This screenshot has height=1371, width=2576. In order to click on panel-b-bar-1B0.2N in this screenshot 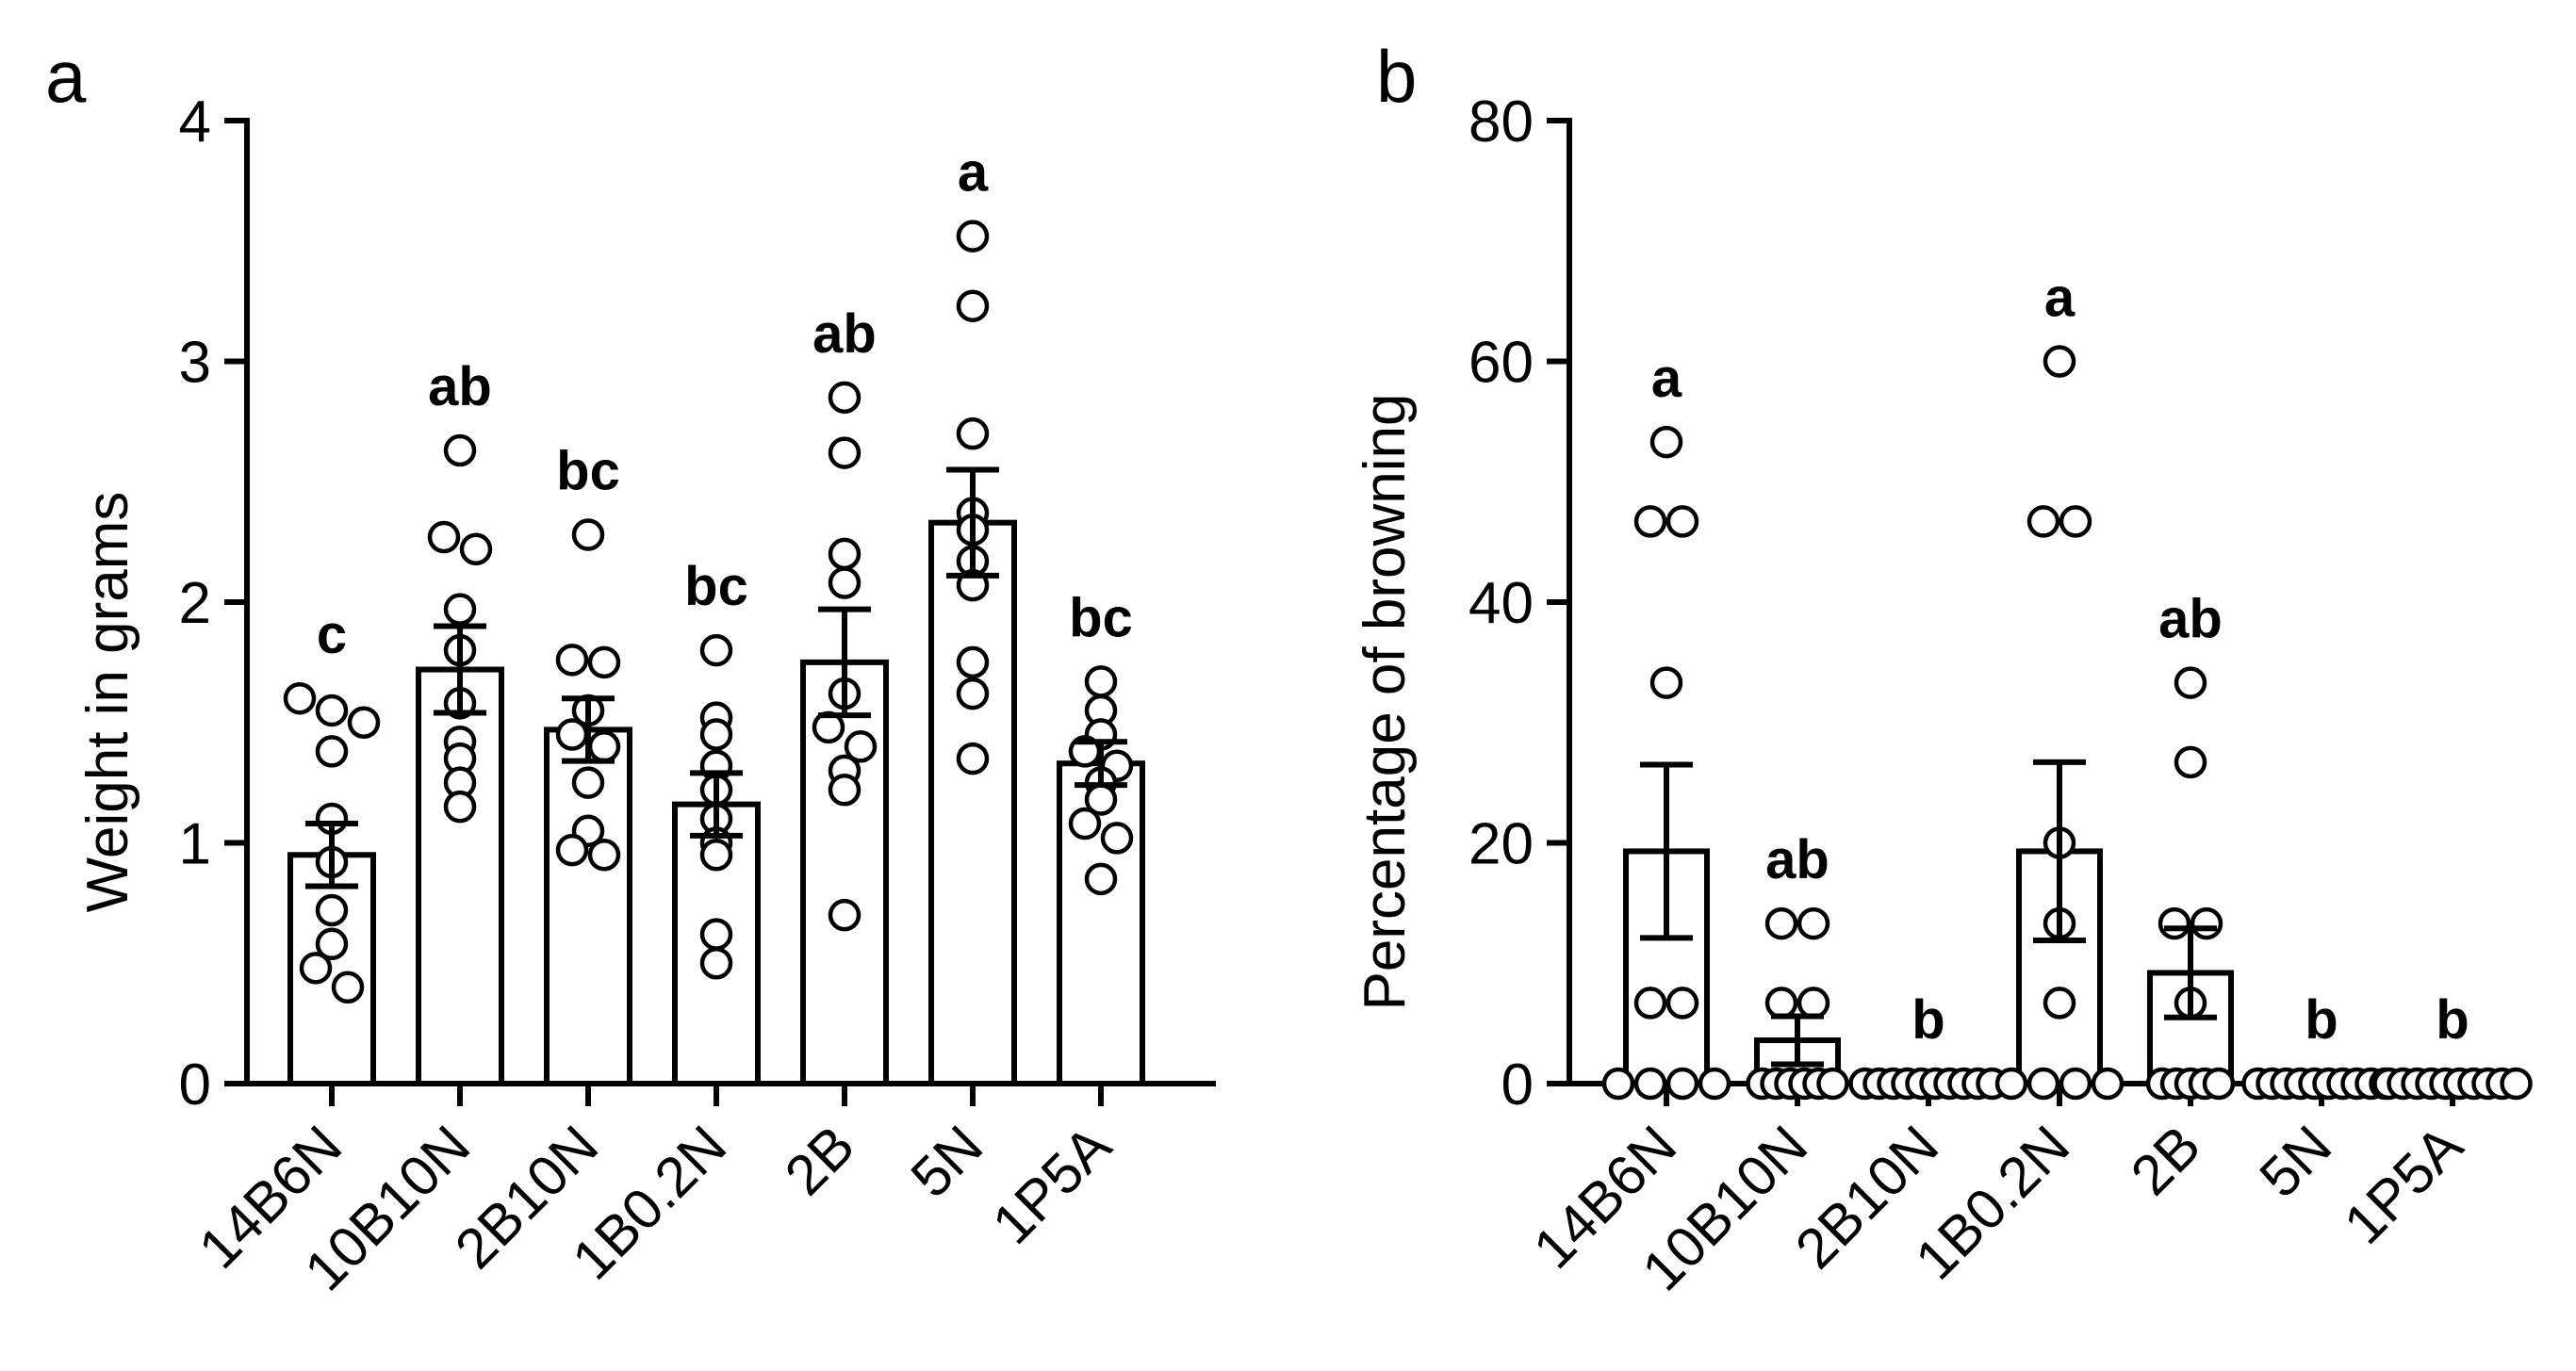, I will do `click(2059, 967)`.